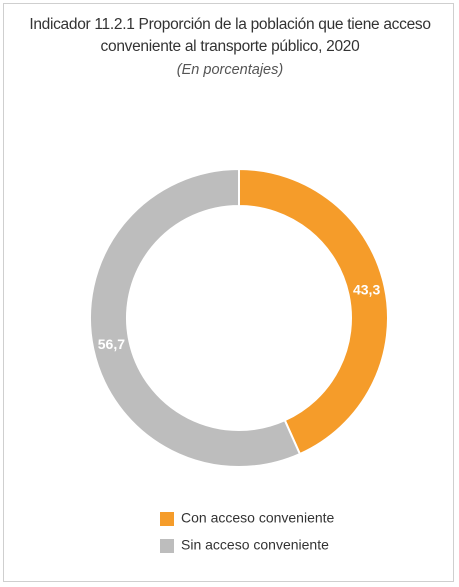  I want to click on legend-label: Sin acceso conveniente, so click(255, 545).